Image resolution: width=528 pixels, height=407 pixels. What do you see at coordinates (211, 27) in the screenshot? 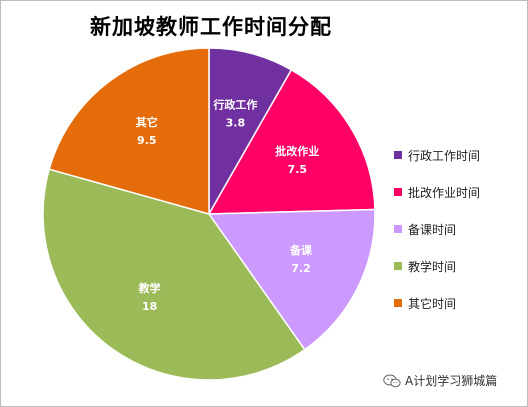
I see `chart-title: 新加坡教师工作时间分配` at bounding box center [211, 27].